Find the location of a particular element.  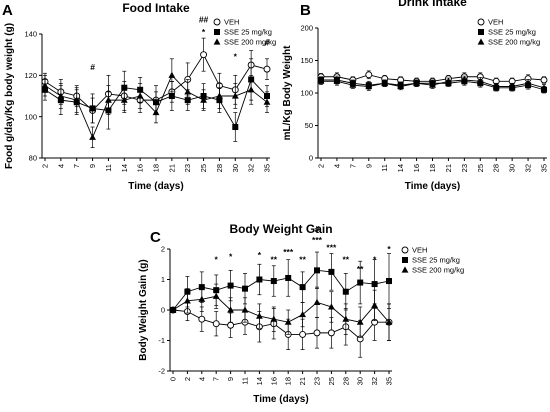

significance-annotation: # is located at coordinates (317, 229).